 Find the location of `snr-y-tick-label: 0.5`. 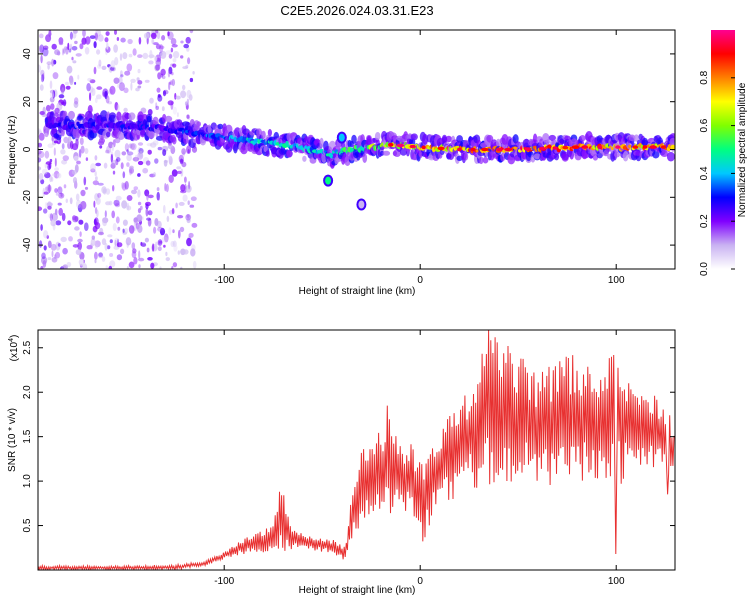

snr-y-tick-label: 0.5 is located at coordinates (27, 525).